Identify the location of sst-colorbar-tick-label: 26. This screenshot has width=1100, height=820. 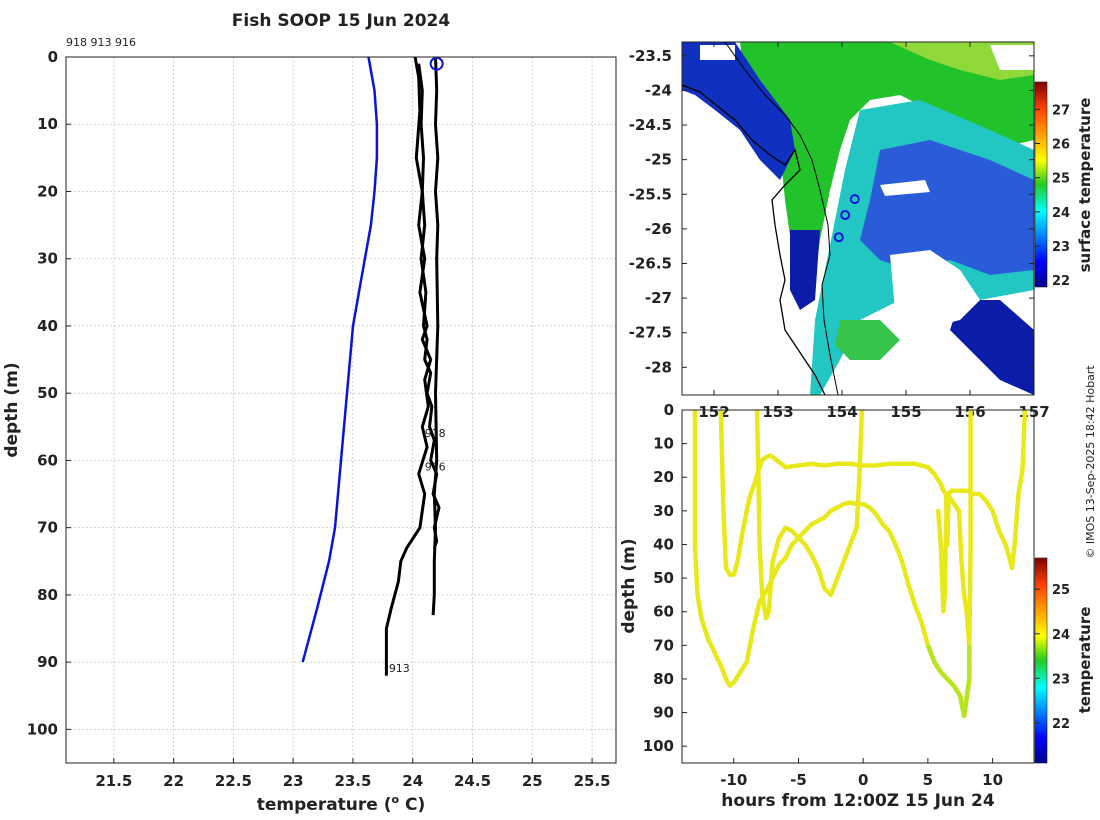
(1061, 145).